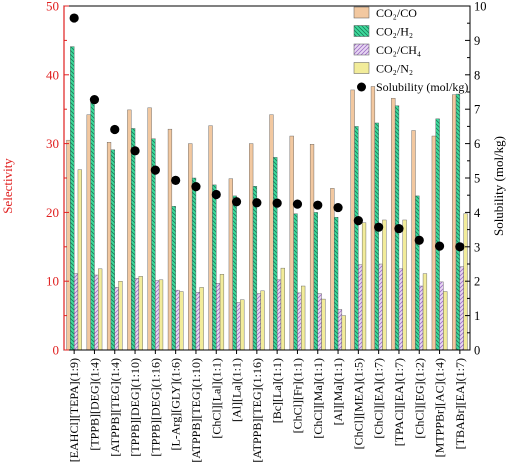  I want to click on x-tick-label-11: [ChCl][Fr](1:1), so click(297, 395).